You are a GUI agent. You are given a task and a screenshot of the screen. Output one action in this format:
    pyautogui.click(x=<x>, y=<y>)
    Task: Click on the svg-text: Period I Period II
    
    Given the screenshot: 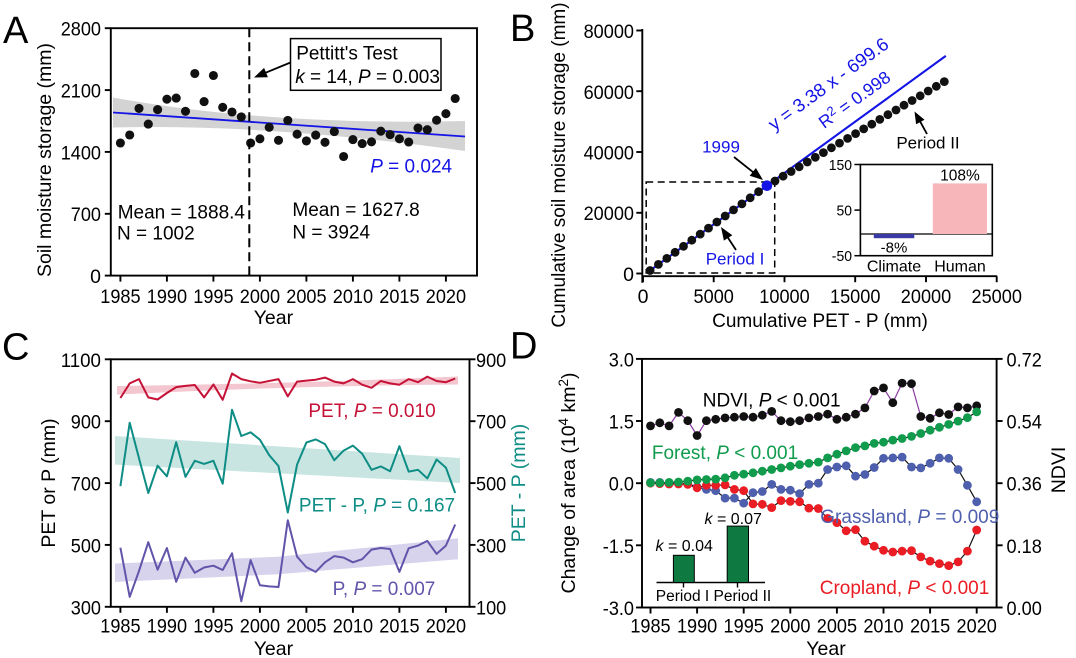 What is the action you would take?
    pyautogui.click(x=713, y=596)
    